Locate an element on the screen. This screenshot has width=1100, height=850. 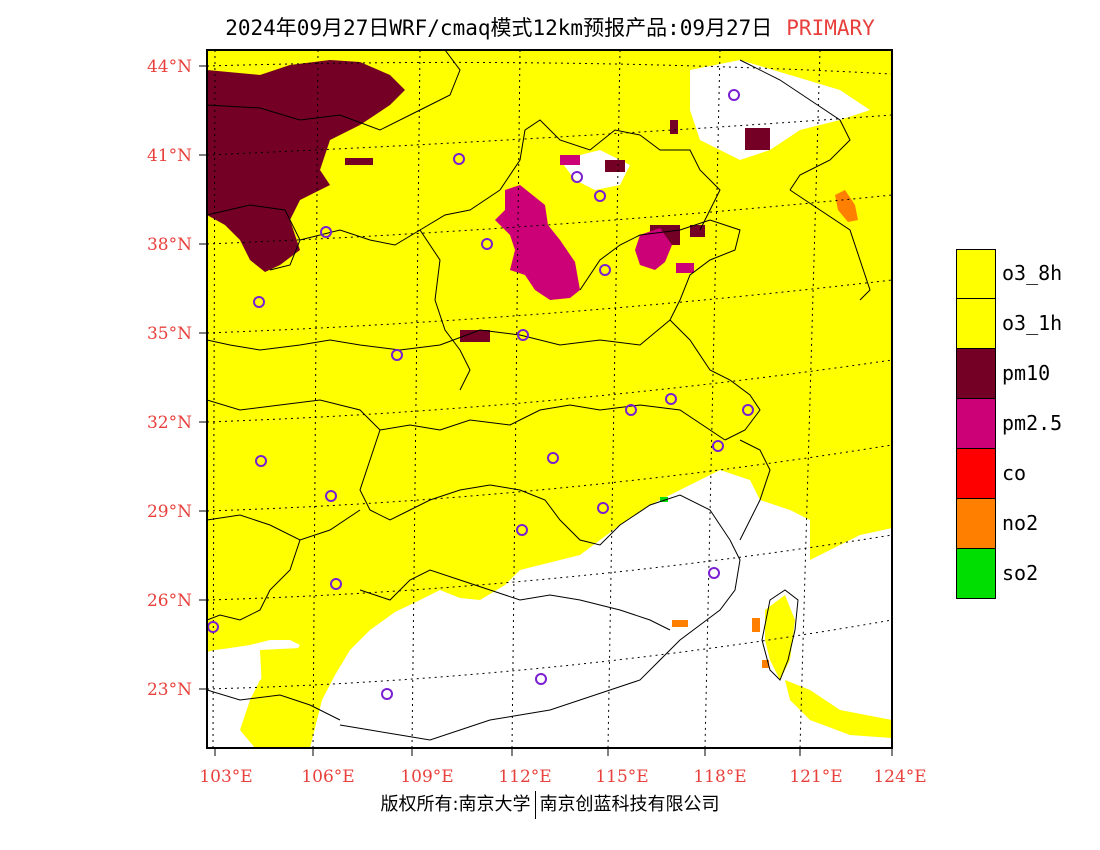
title-main: 2024年09月27日WRF/cmaq模式12km预报产品:09月27日 is located at coordinates (499, 28).